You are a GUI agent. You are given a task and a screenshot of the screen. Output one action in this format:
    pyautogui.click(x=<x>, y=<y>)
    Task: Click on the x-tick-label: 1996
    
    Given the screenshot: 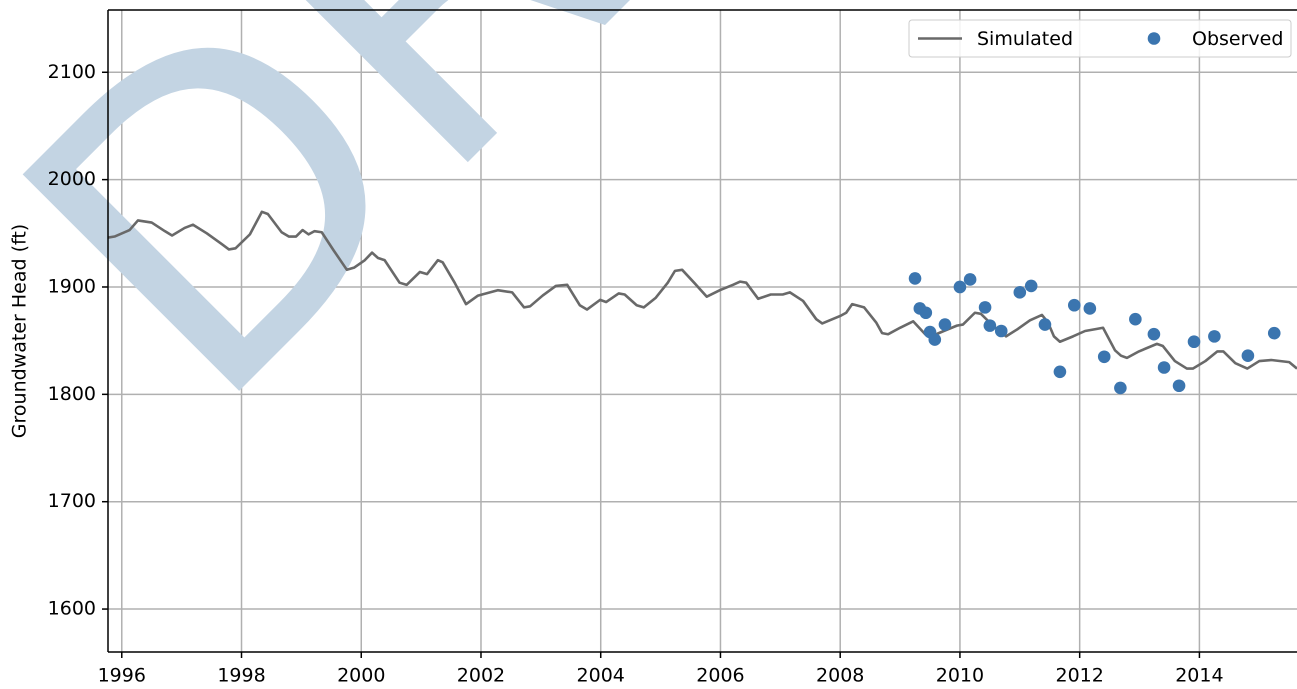 What is the action you would take?
    pyautogui.click(x=122, y=676)
    